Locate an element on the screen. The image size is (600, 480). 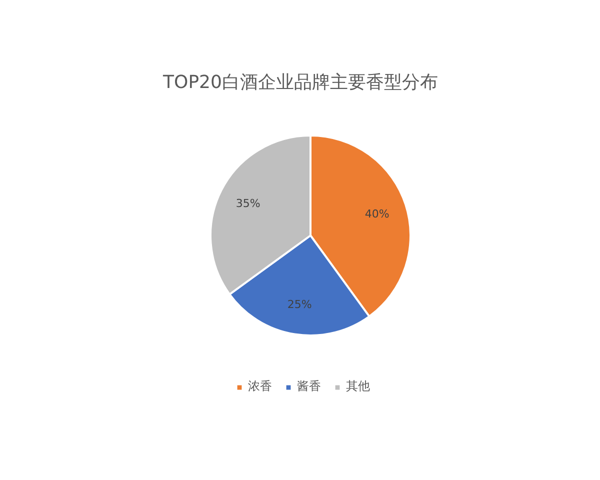
data-label: 40% is located at coordinates (377, 213).